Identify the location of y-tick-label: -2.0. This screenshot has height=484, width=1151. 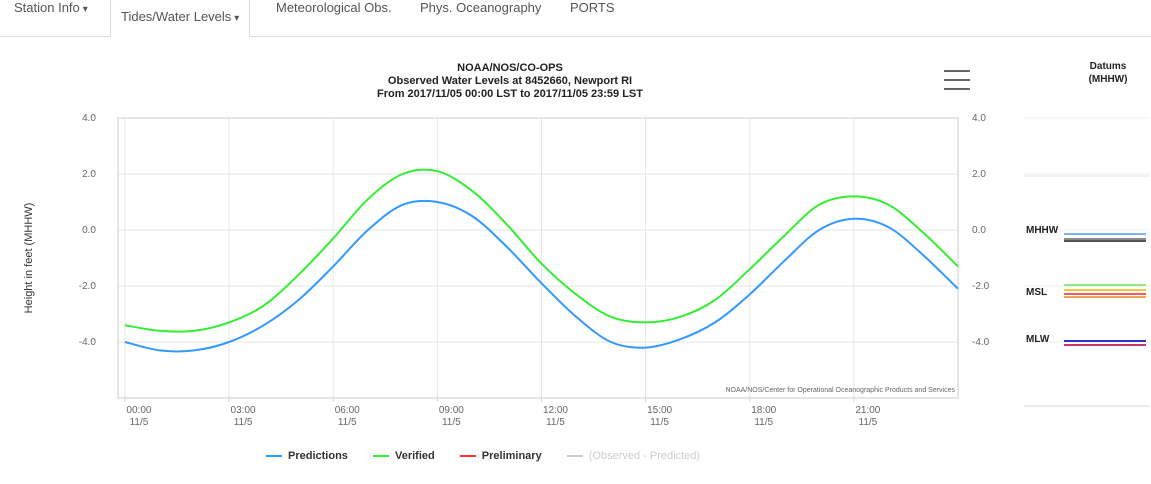
(88, 286).